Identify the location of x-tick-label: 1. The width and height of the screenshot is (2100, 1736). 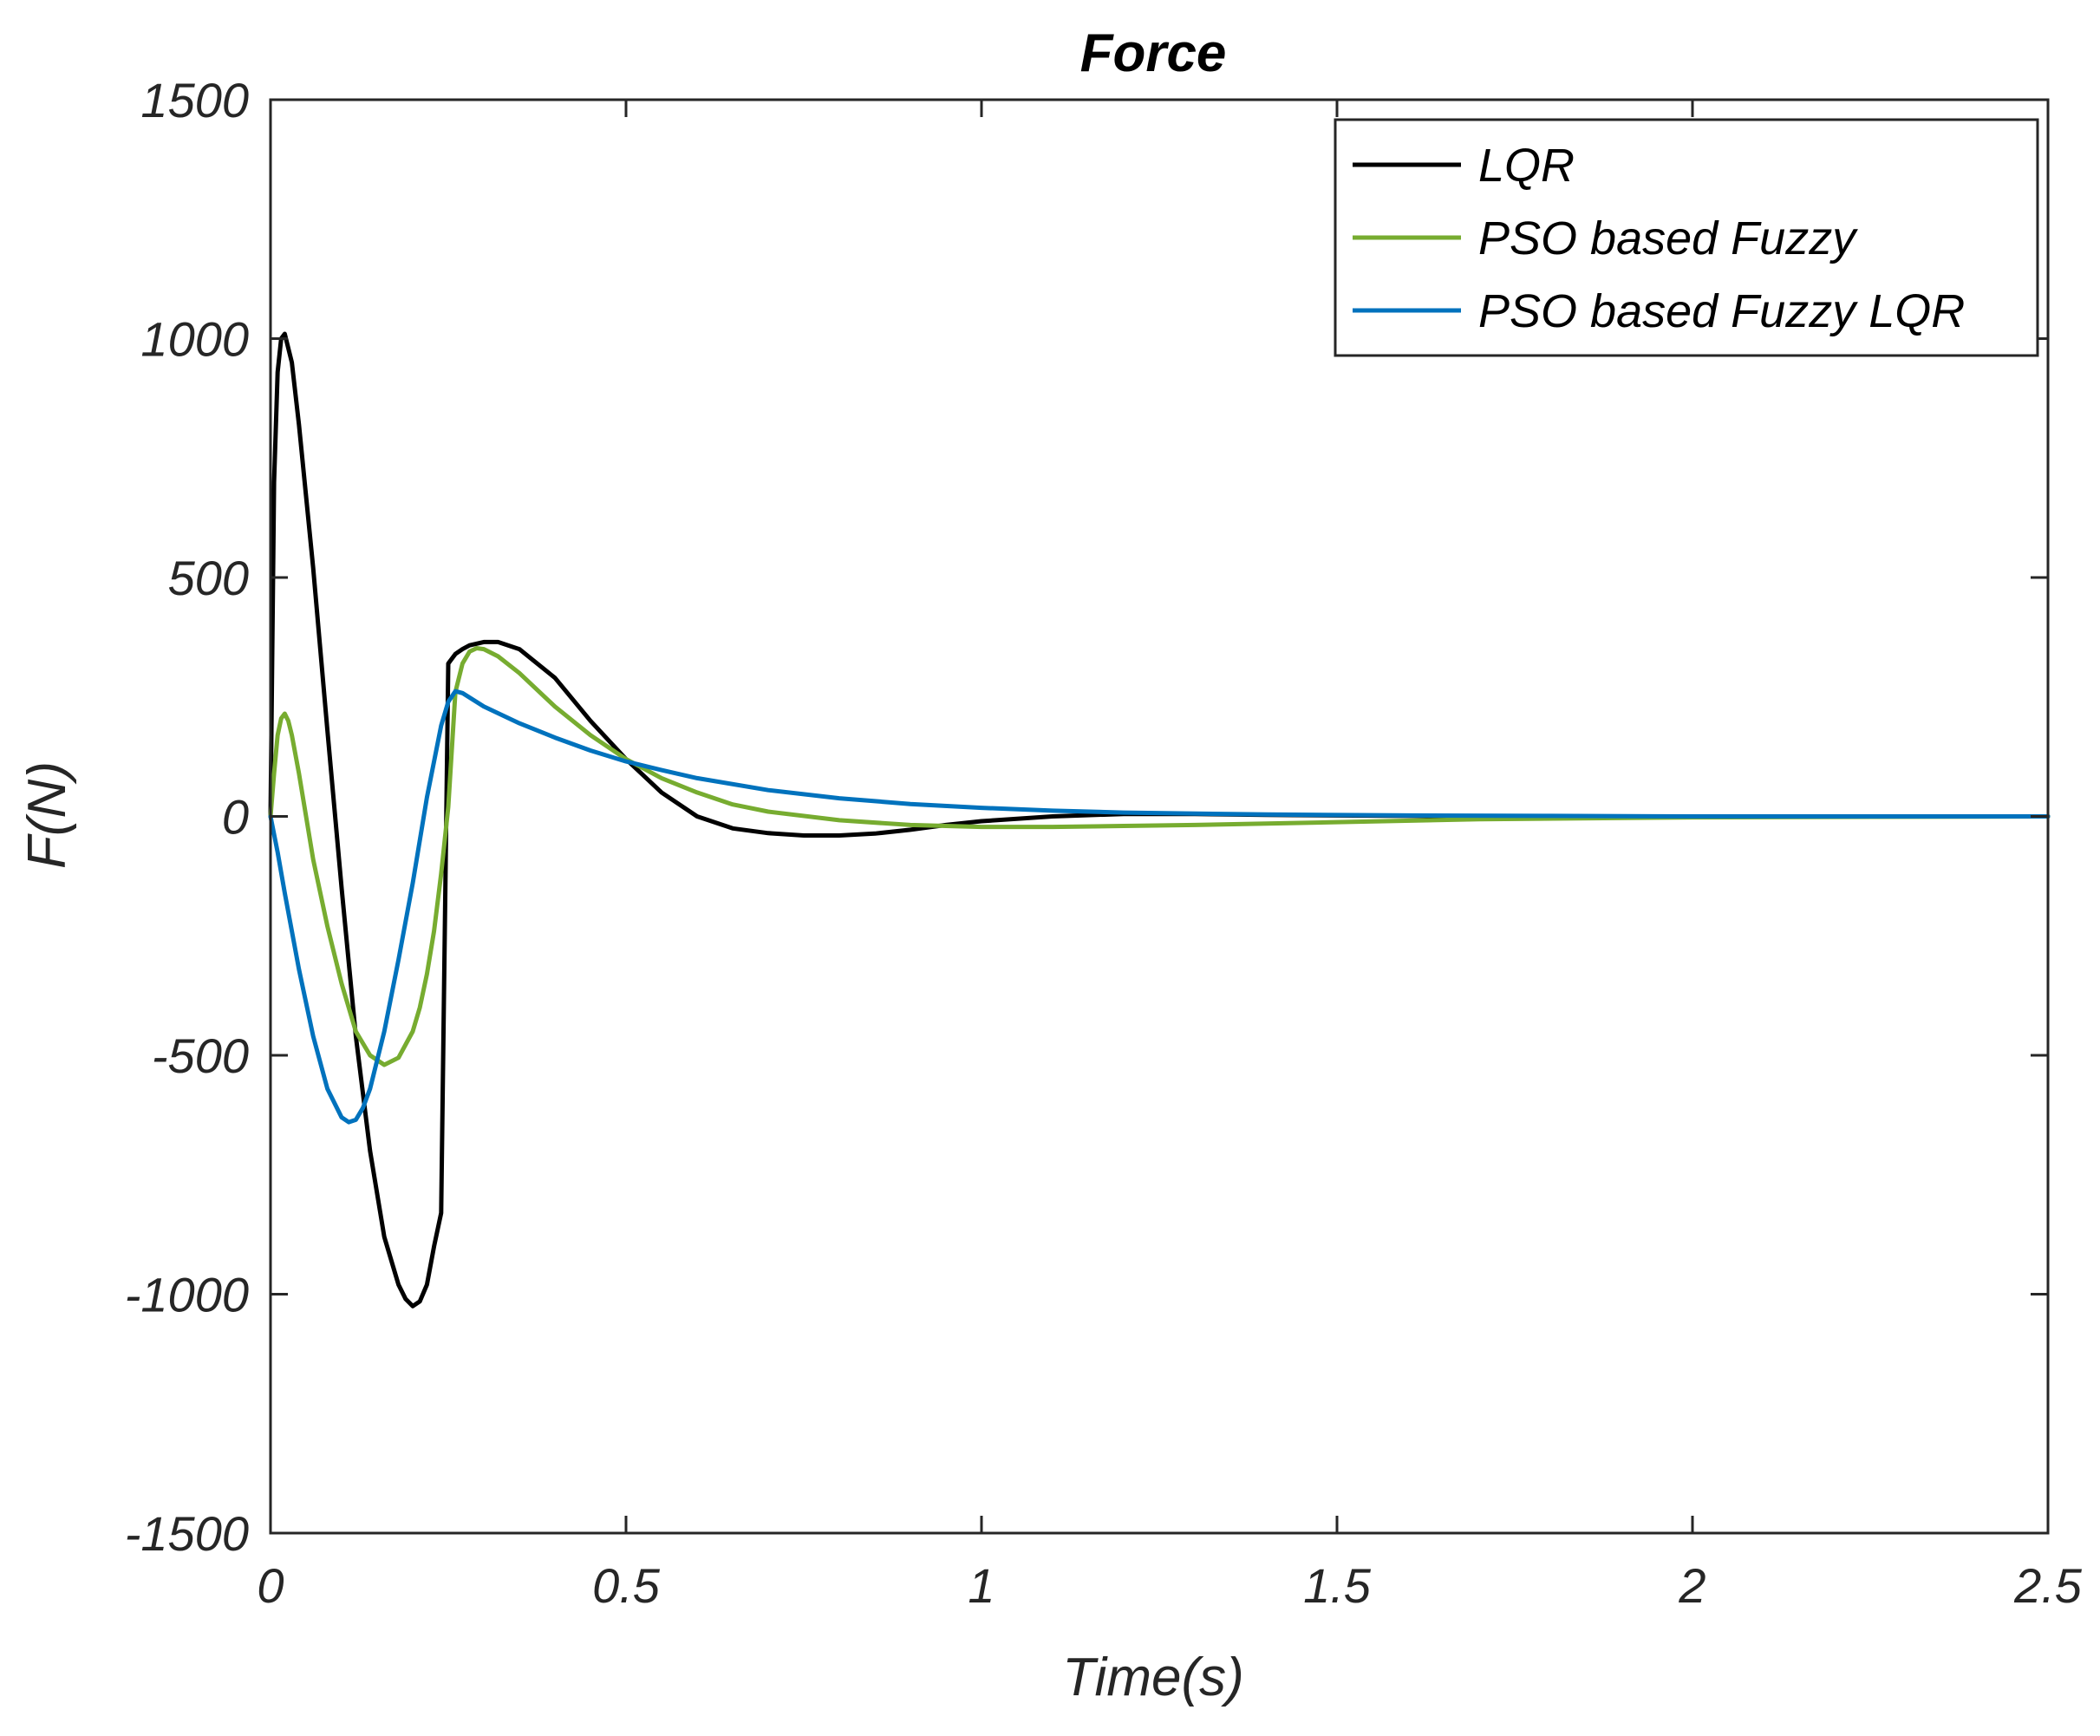
(981, 1585).